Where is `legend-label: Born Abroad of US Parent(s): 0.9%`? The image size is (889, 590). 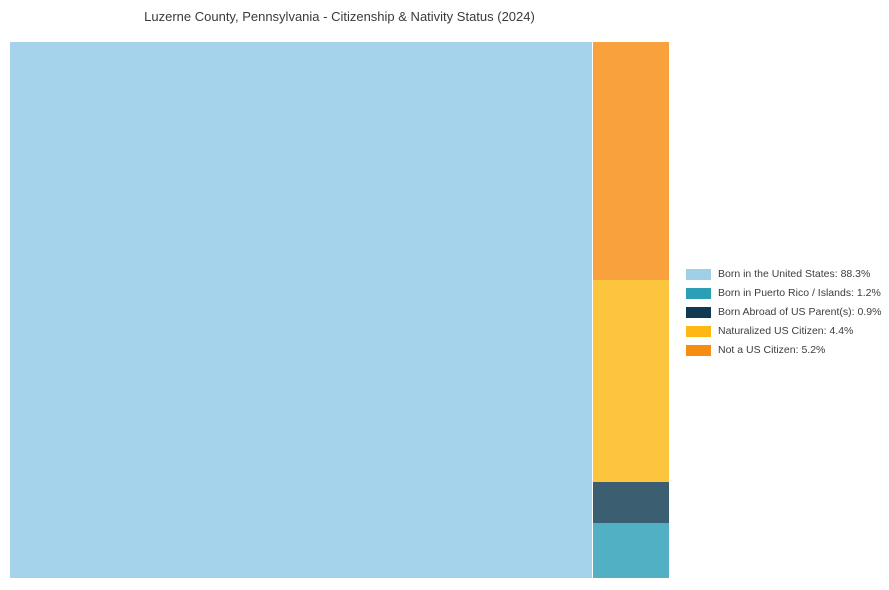 legend-label: Born Abroad of US Parent(s): 0.9% is located at coordinates (800, 312).